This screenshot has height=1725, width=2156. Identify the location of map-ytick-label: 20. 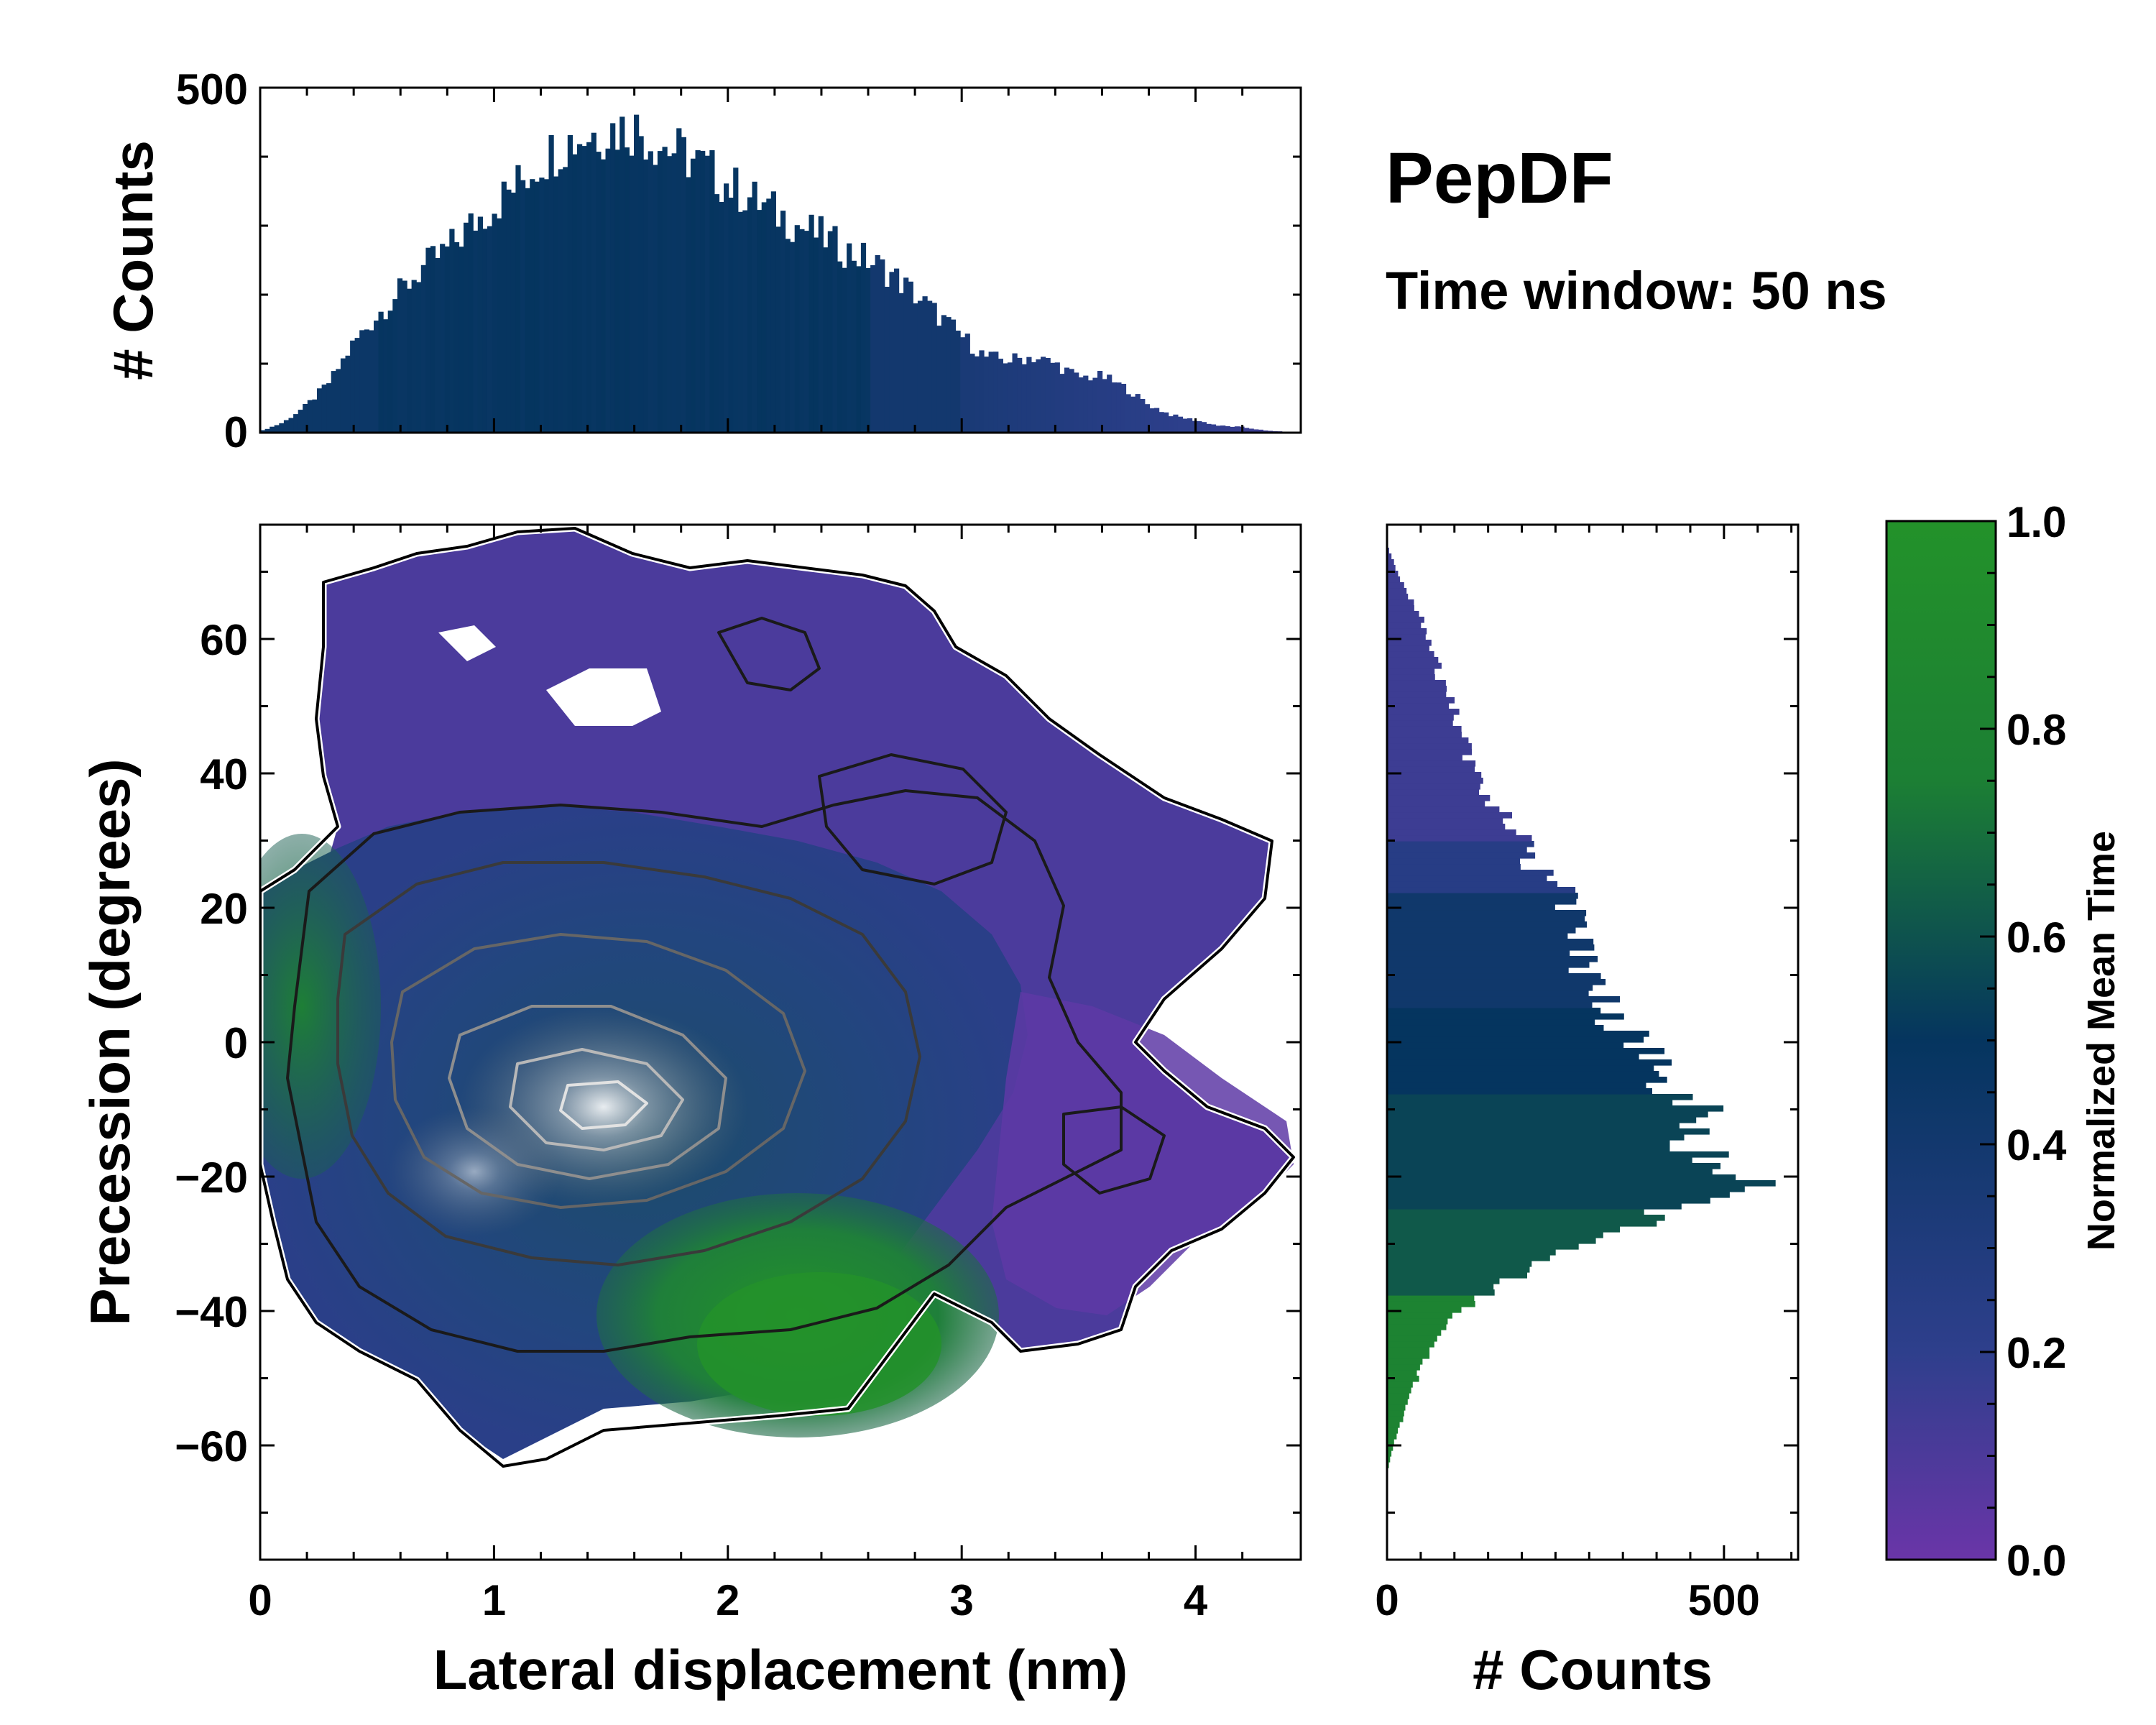
(224, 909).